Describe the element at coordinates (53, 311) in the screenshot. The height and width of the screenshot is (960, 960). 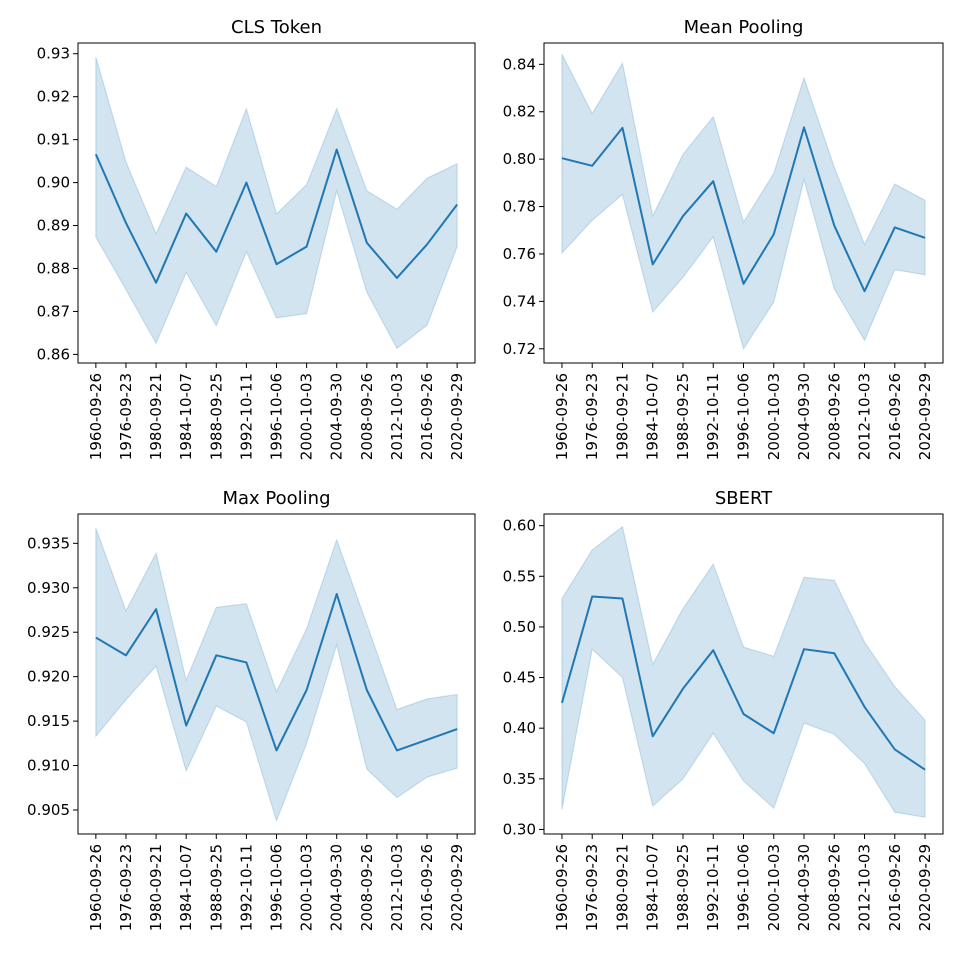
I see `y-tick-label: 0.87` at that location.